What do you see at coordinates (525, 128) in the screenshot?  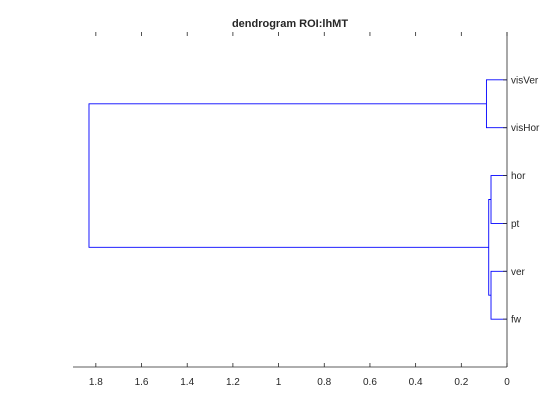 I see `leaf-label-visHor: visHor` at bounding box center [525, 128].